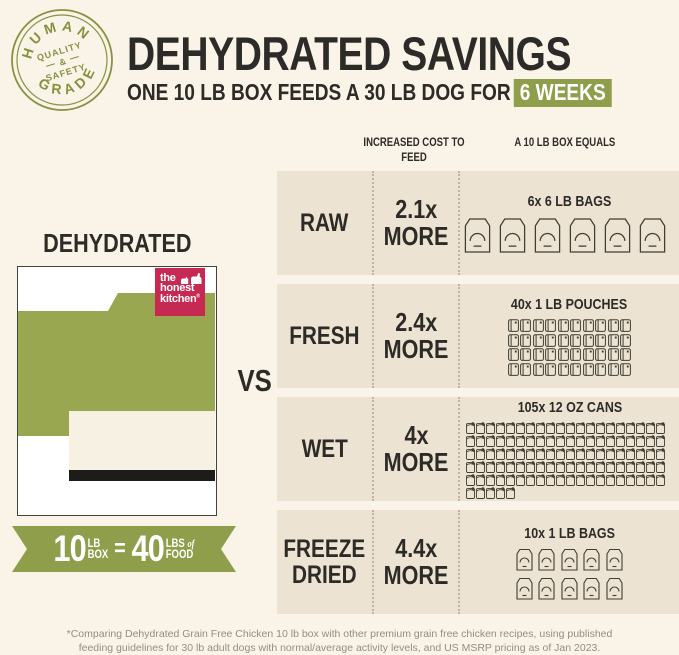 This screenshot has width=679, height=655. Describe the element at coordinates (70, 548) in the screenshot. I see `ribbon-ten: 10` at that location.